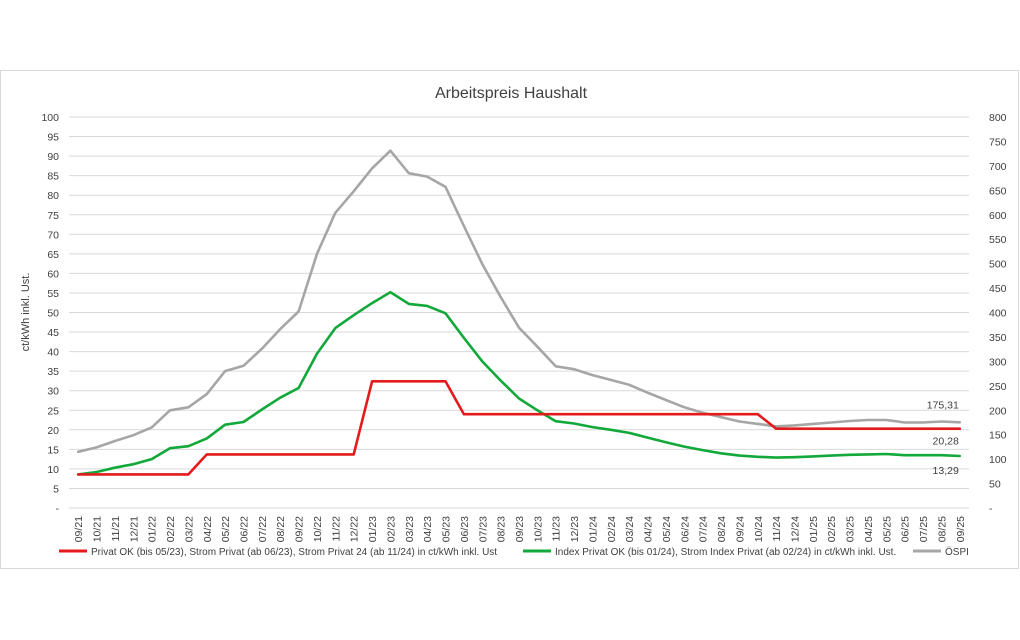 This screenshot has height=640, width=1020. I want to click on x-tick-label: 02/25, so click(832, 529).